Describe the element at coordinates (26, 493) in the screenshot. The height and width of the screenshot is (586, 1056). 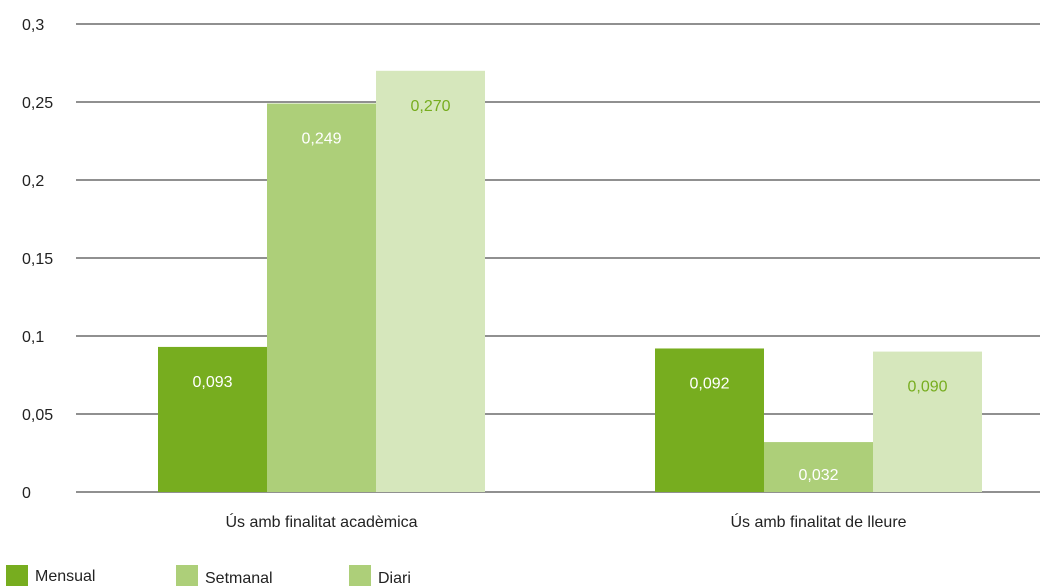
I see `y-tick-label: 0` at that location.